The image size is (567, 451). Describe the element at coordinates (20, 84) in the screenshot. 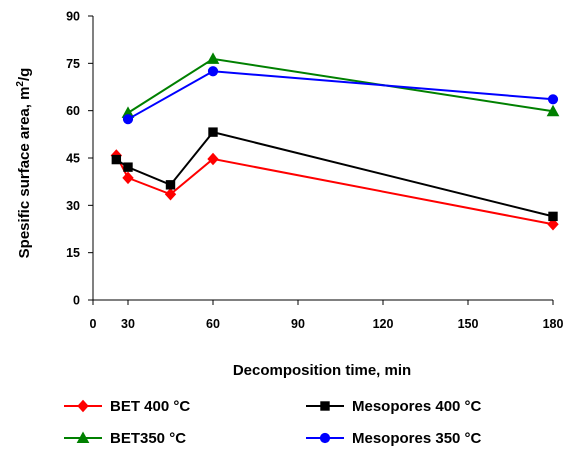

I see `y-axis-title-superscript: 2` at that location.